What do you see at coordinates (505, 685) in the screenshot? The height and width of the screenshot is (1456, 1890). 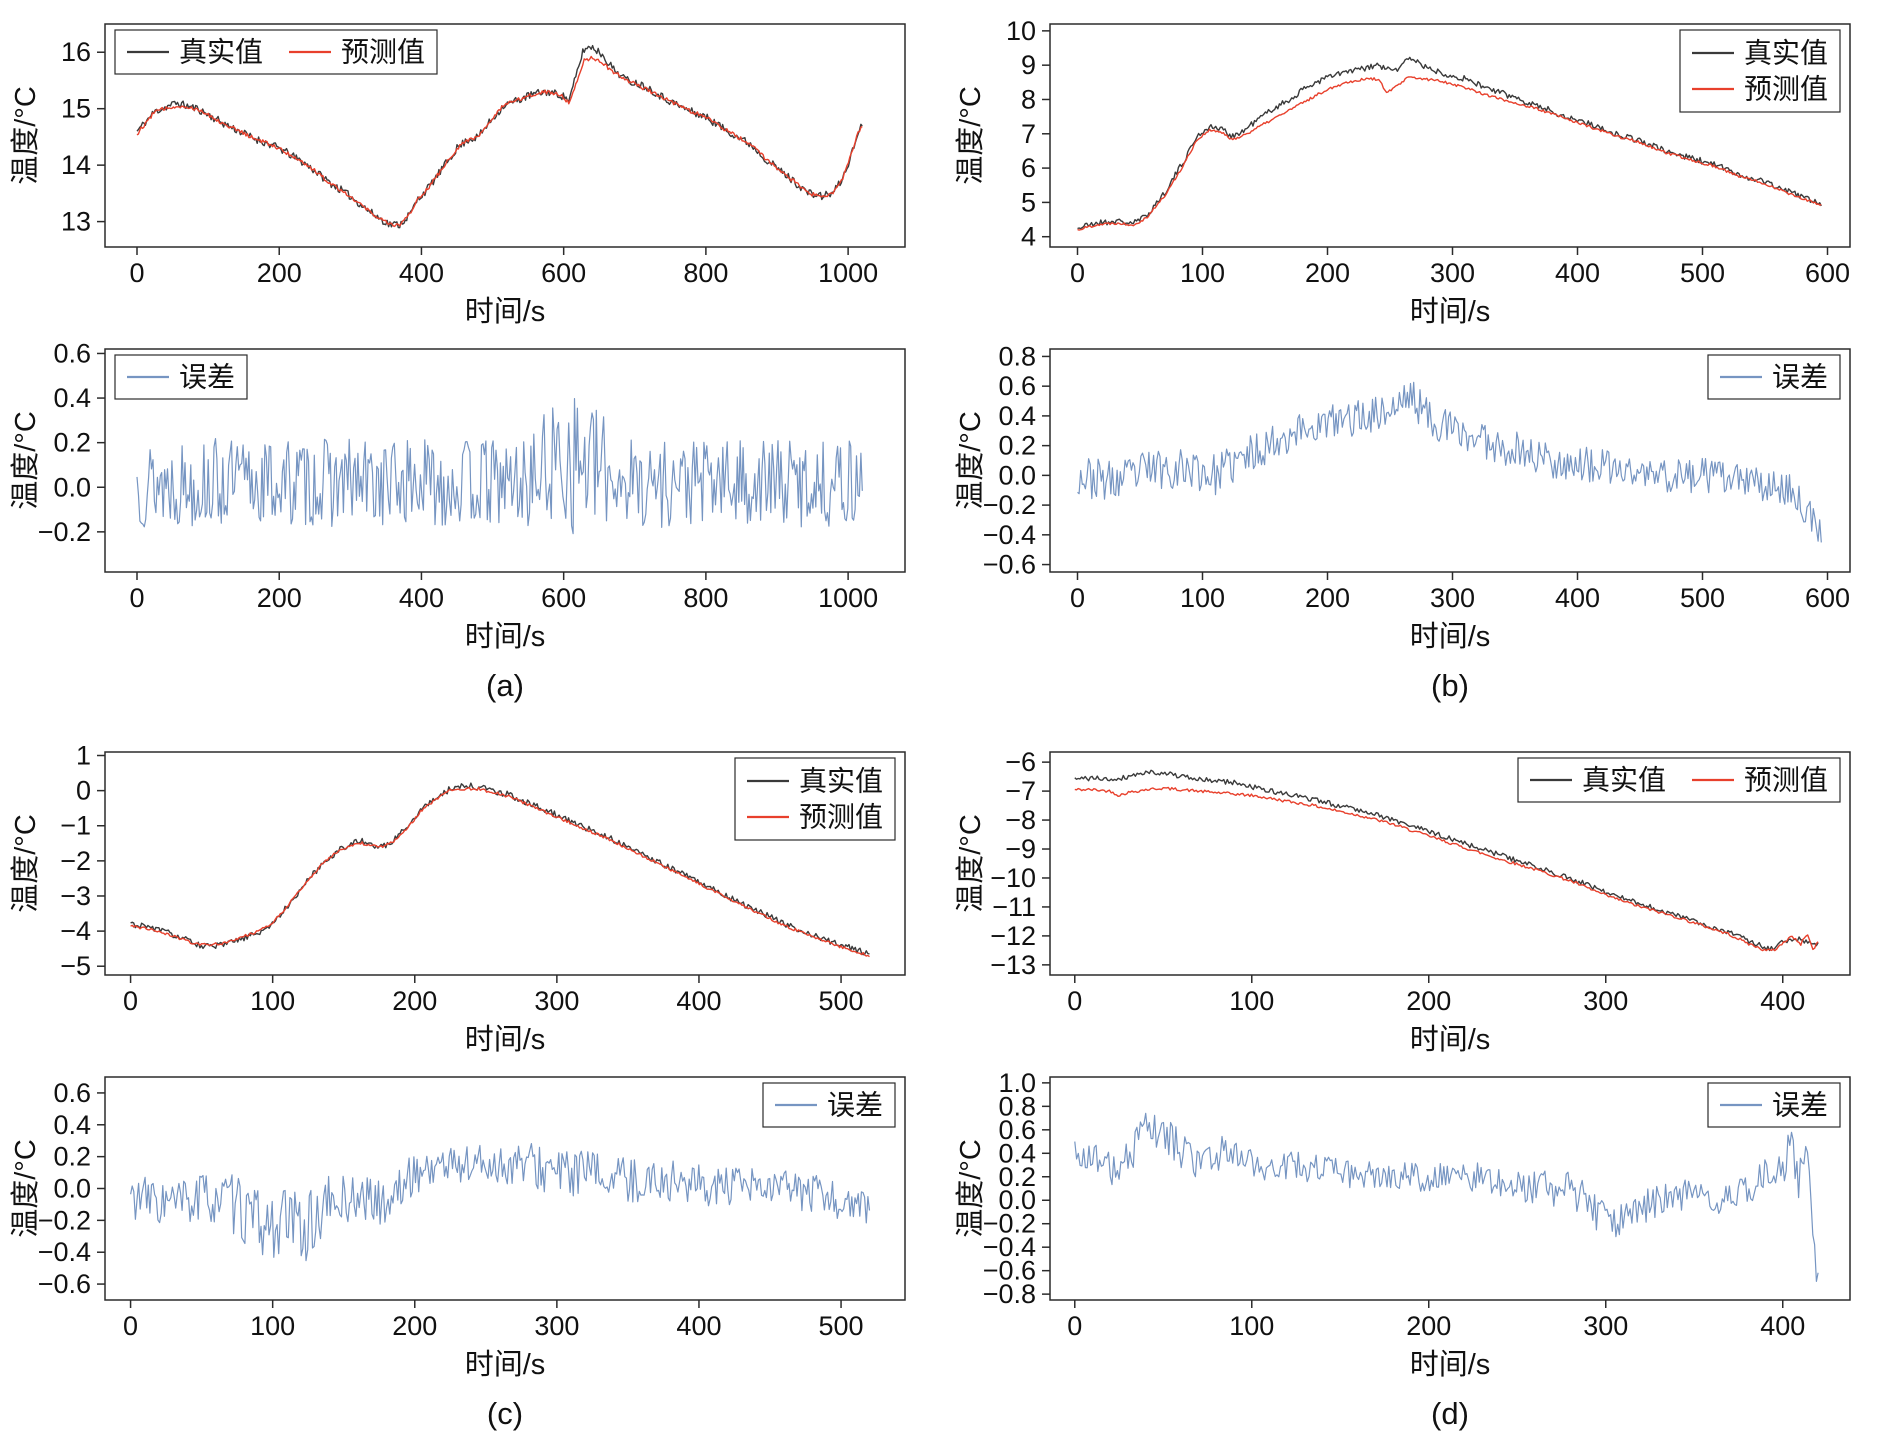 I see `panel-a-label: (a)` at bounding box center [505, 685].